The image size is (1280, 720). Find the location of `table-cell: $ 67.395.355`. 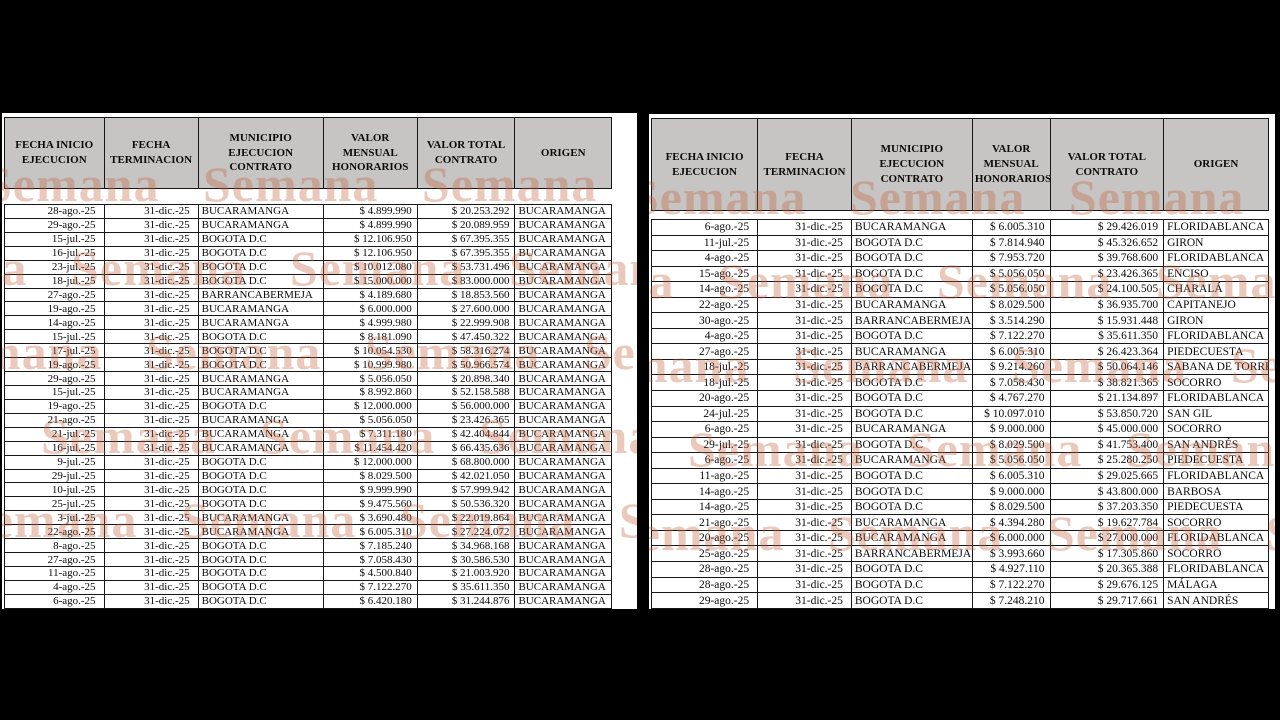

table-cell: $ 67.395.355 is located at coordinates (466, 239).